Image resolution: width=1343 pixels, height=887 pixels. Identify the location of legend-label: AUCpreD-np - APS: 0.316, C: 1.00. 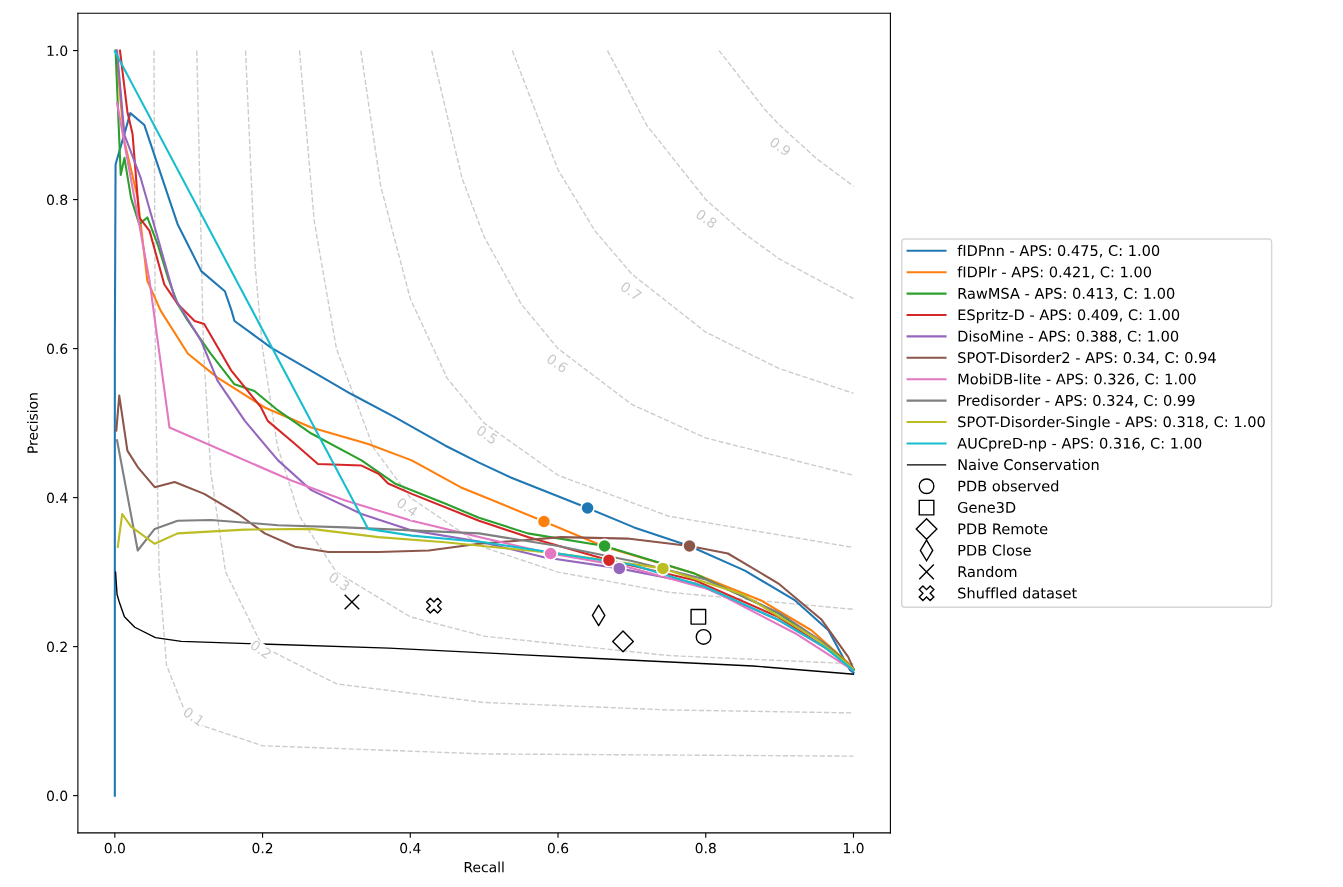
(1079, 444).